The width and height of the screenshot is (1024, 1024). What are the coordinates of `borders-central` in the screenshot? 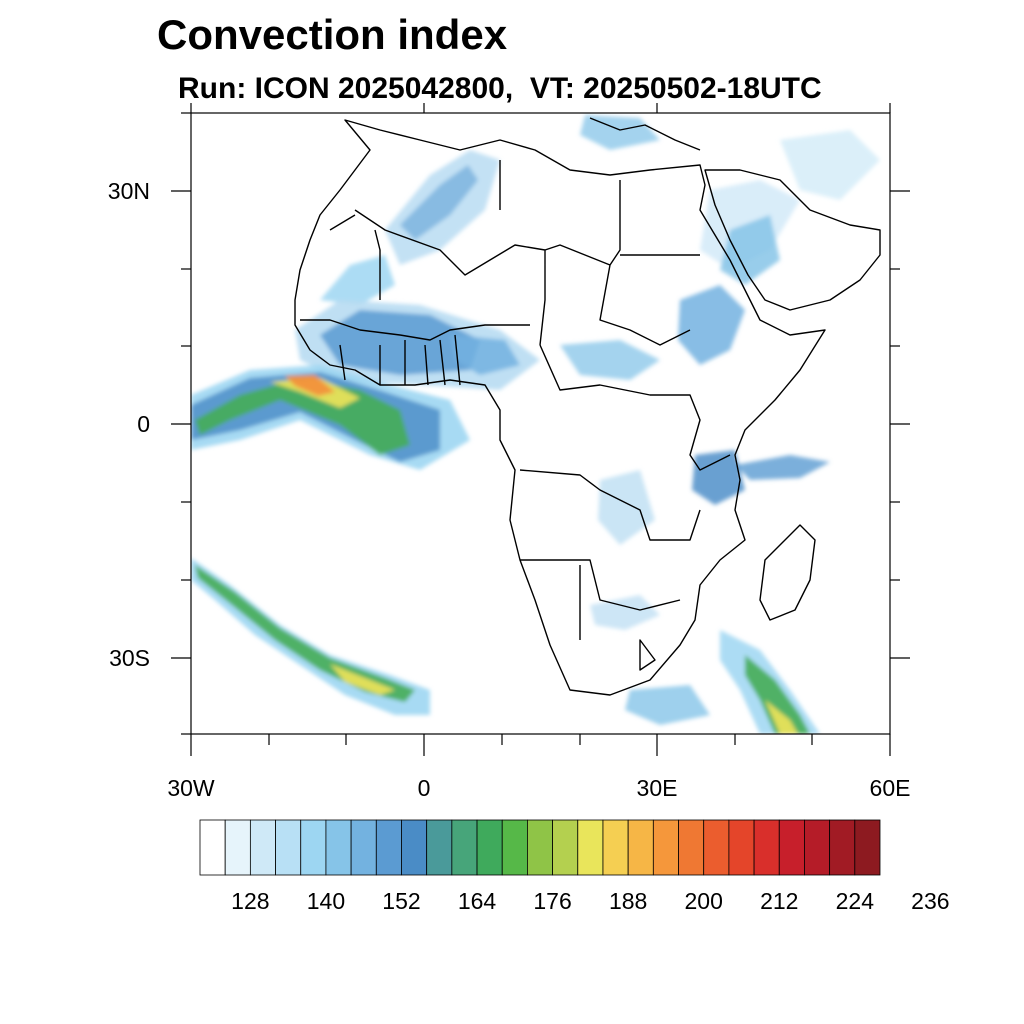 It's located at (625, 507).